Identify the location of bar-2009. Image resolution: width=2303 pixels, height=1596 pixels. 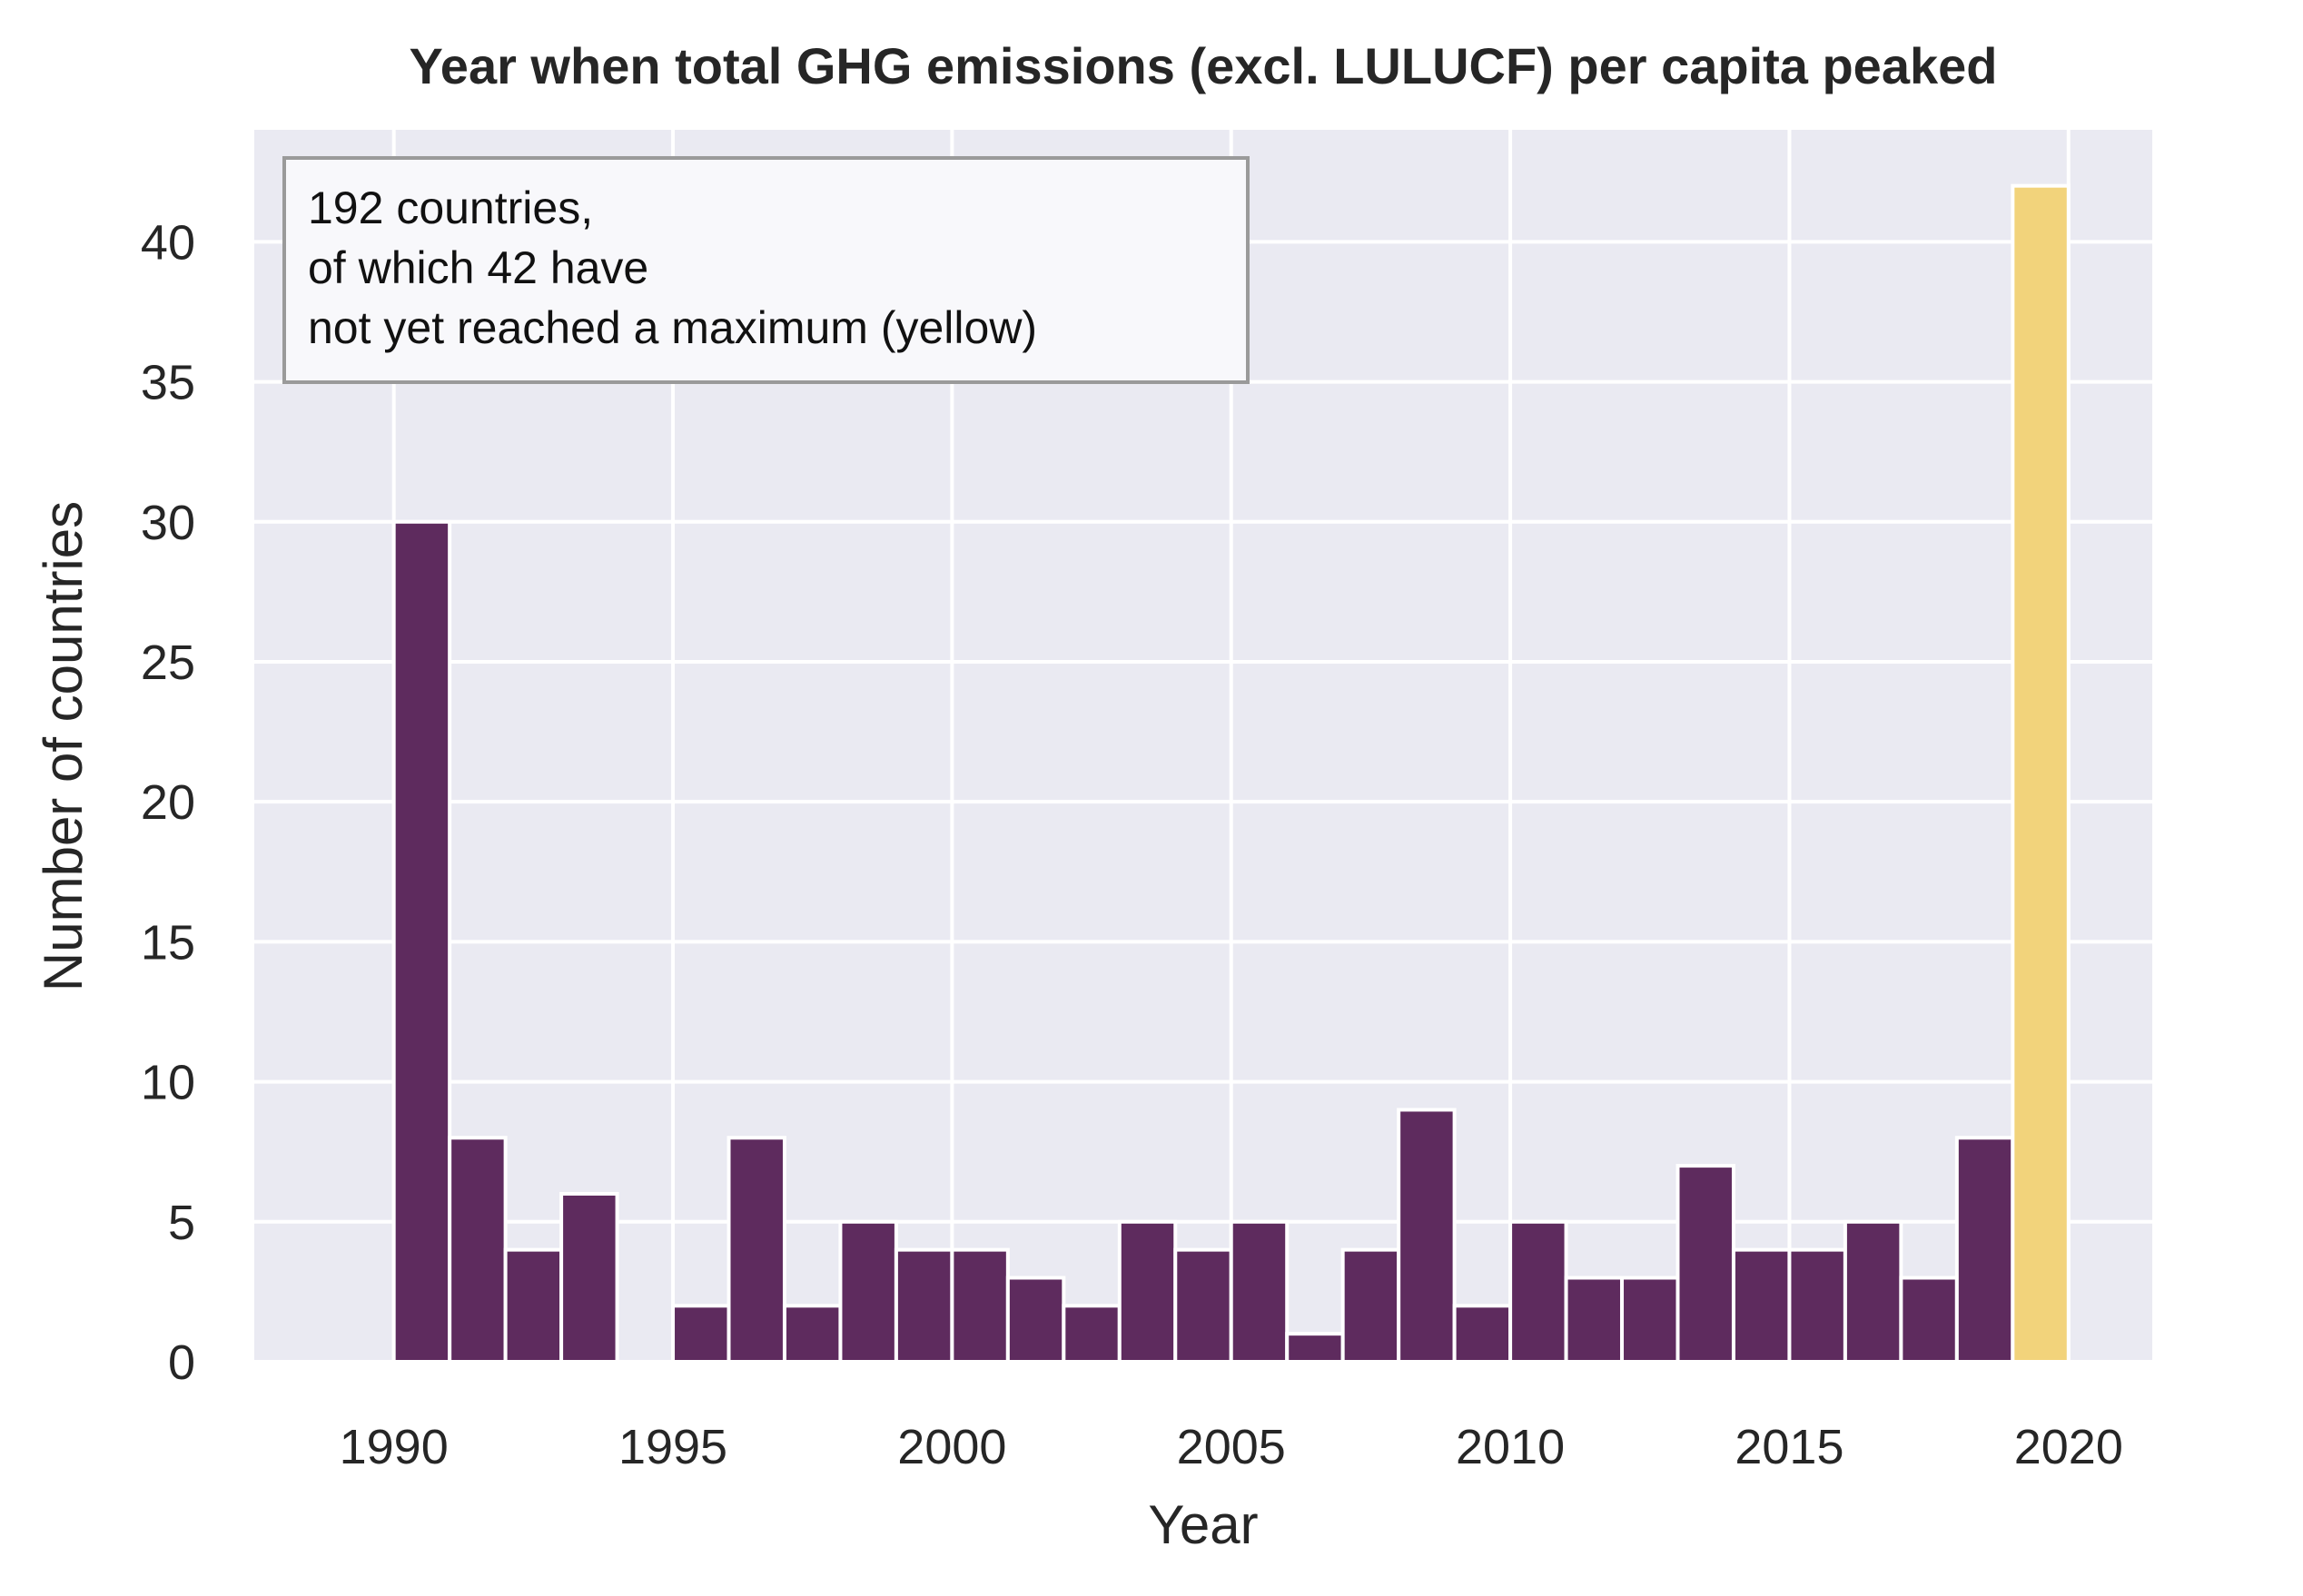
(1482, 1334).